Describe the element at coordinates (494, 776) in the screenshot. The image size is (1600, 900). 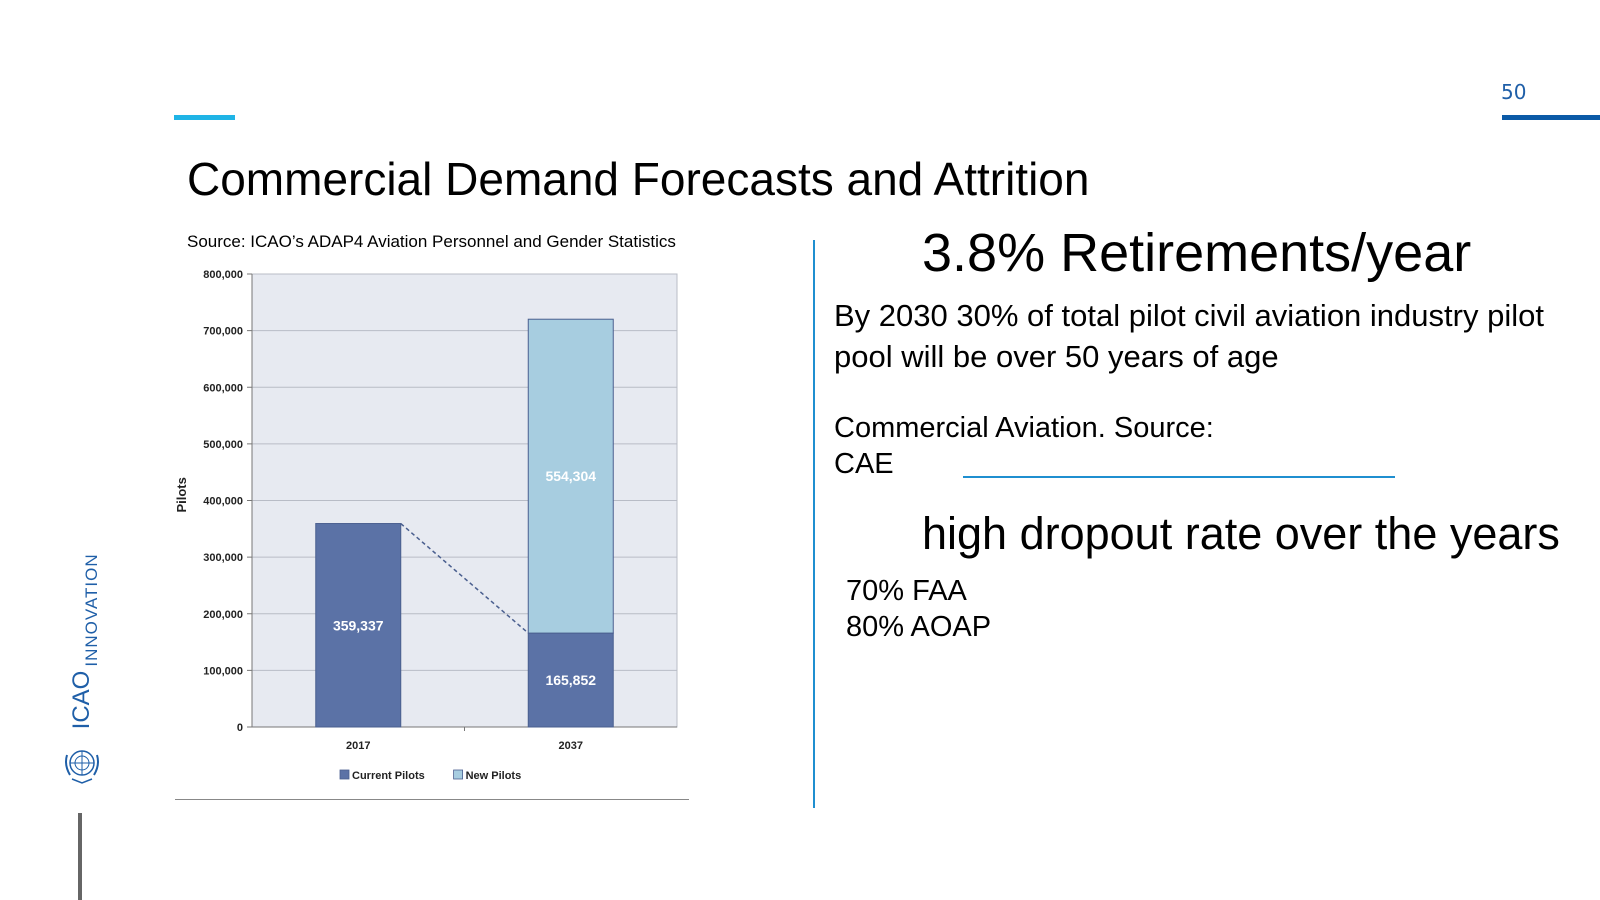
I see `legend-label: New Pilots` at that location.